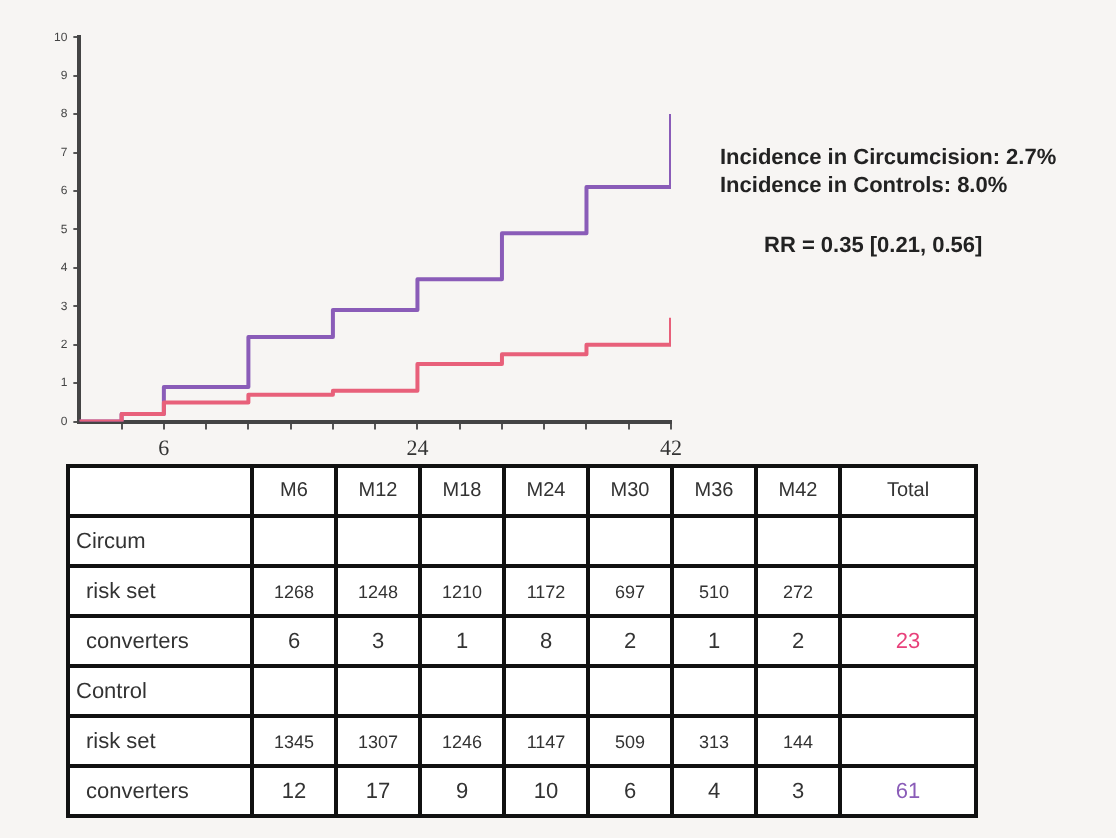 This screenshot has width=1116, height=838. Describe the element at coordinates (546, 741) in the screenshot. I see `data-label: 1147` at that location.